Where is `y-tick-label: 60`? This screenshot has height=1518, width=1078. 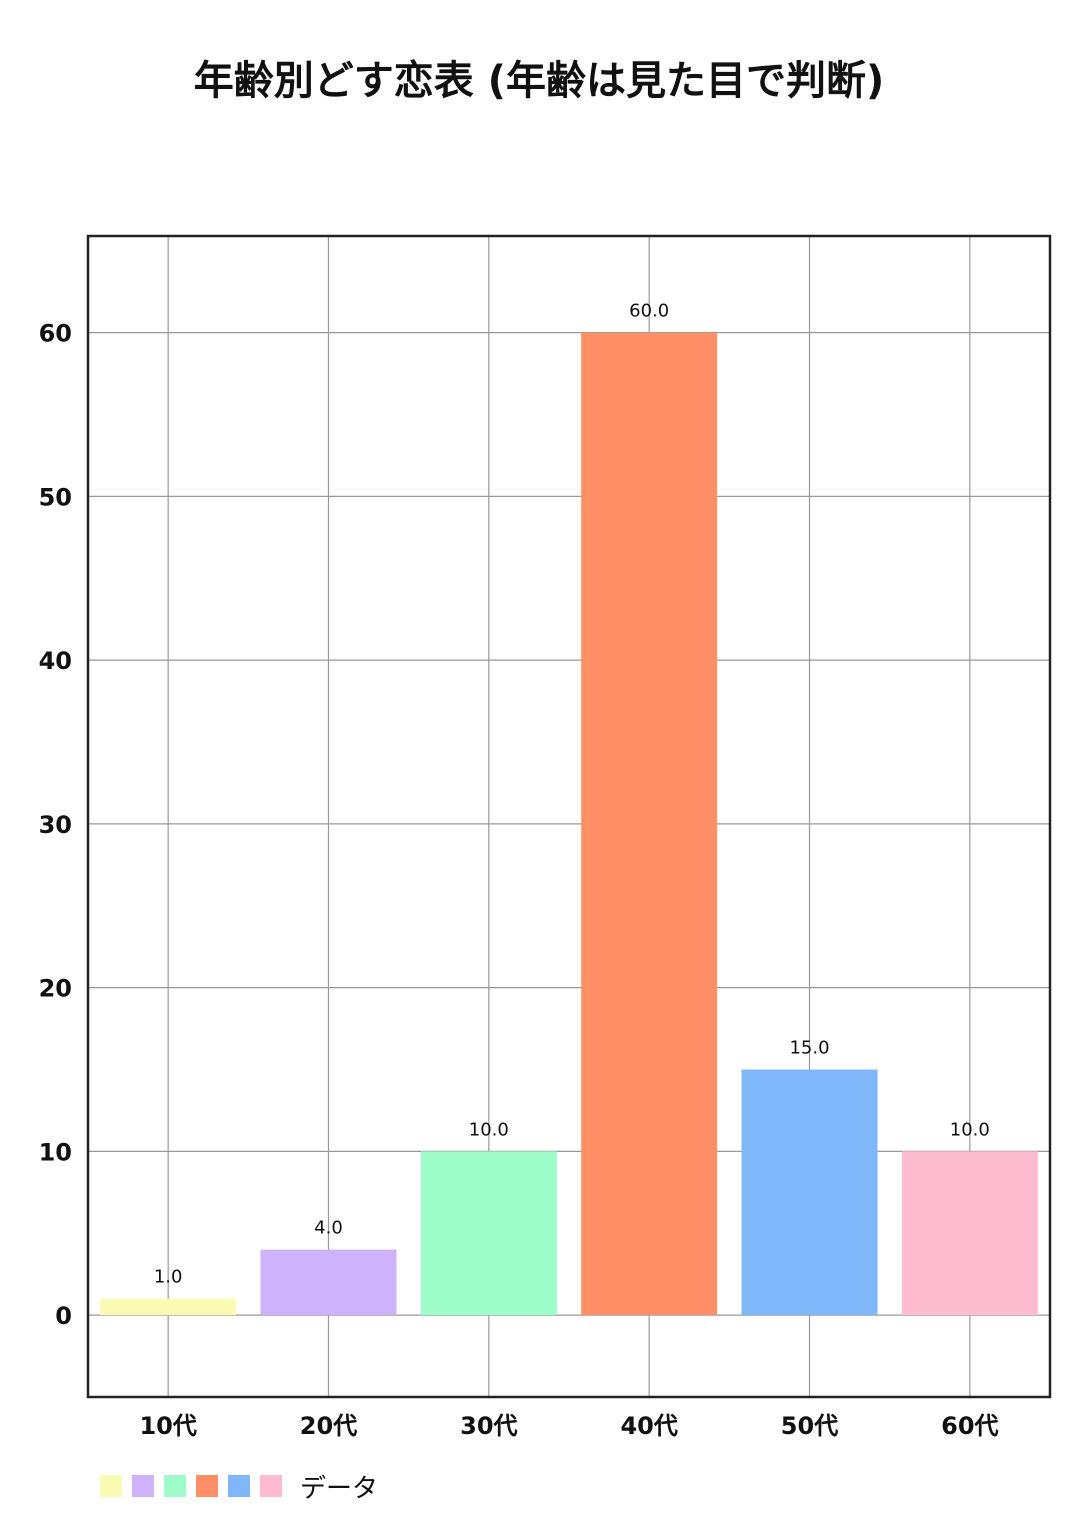 y-tick-label: 60 is located at coordinates (55, 334).